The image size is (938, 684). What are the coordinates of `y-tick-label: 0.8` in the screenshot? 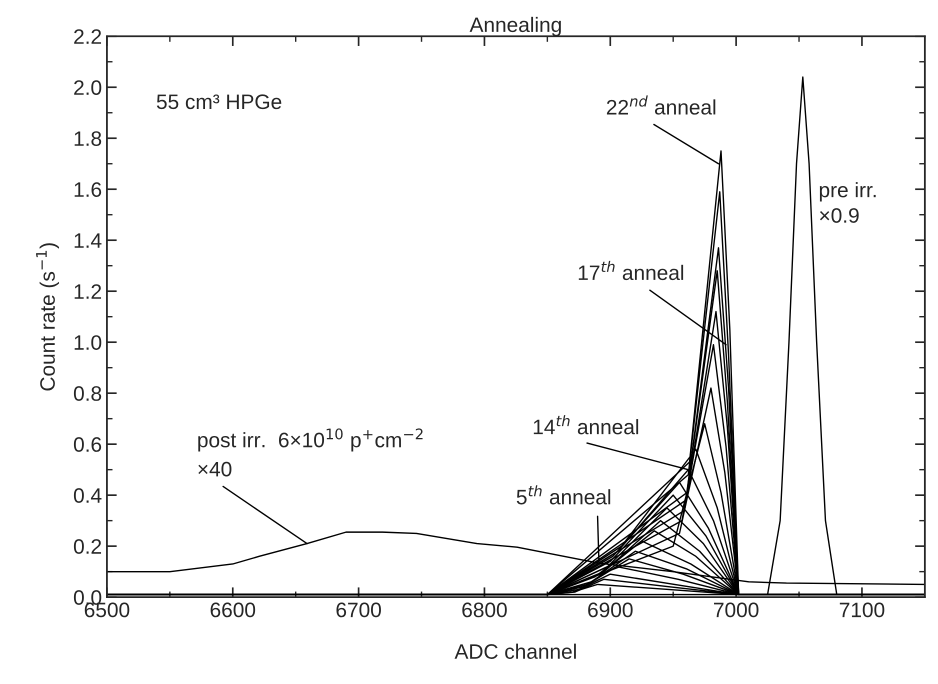 It's located at (88, 393).